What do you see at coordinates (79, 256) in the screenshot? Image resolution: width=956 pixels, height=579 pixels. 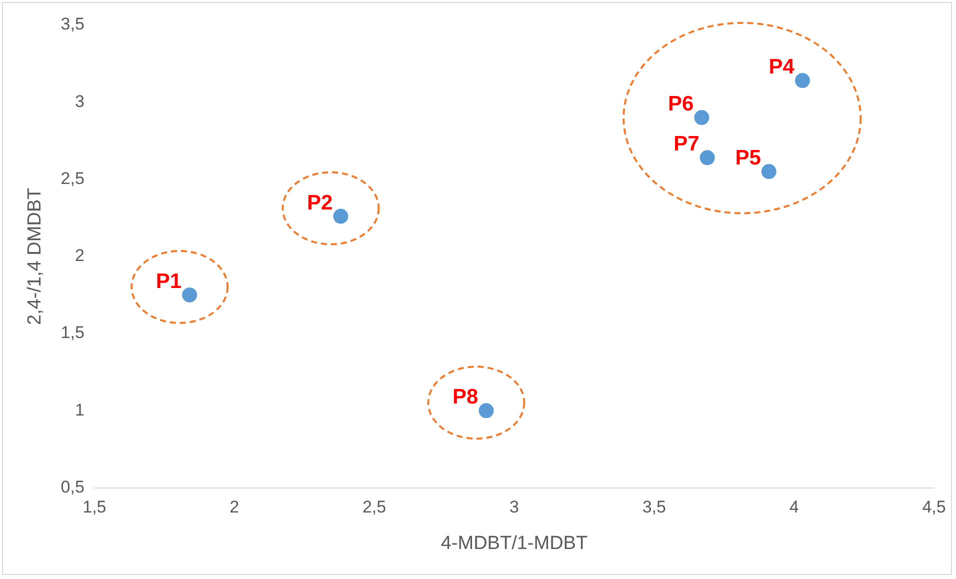 I see `y-tick-label: 2` at bounding box center [79, 256].